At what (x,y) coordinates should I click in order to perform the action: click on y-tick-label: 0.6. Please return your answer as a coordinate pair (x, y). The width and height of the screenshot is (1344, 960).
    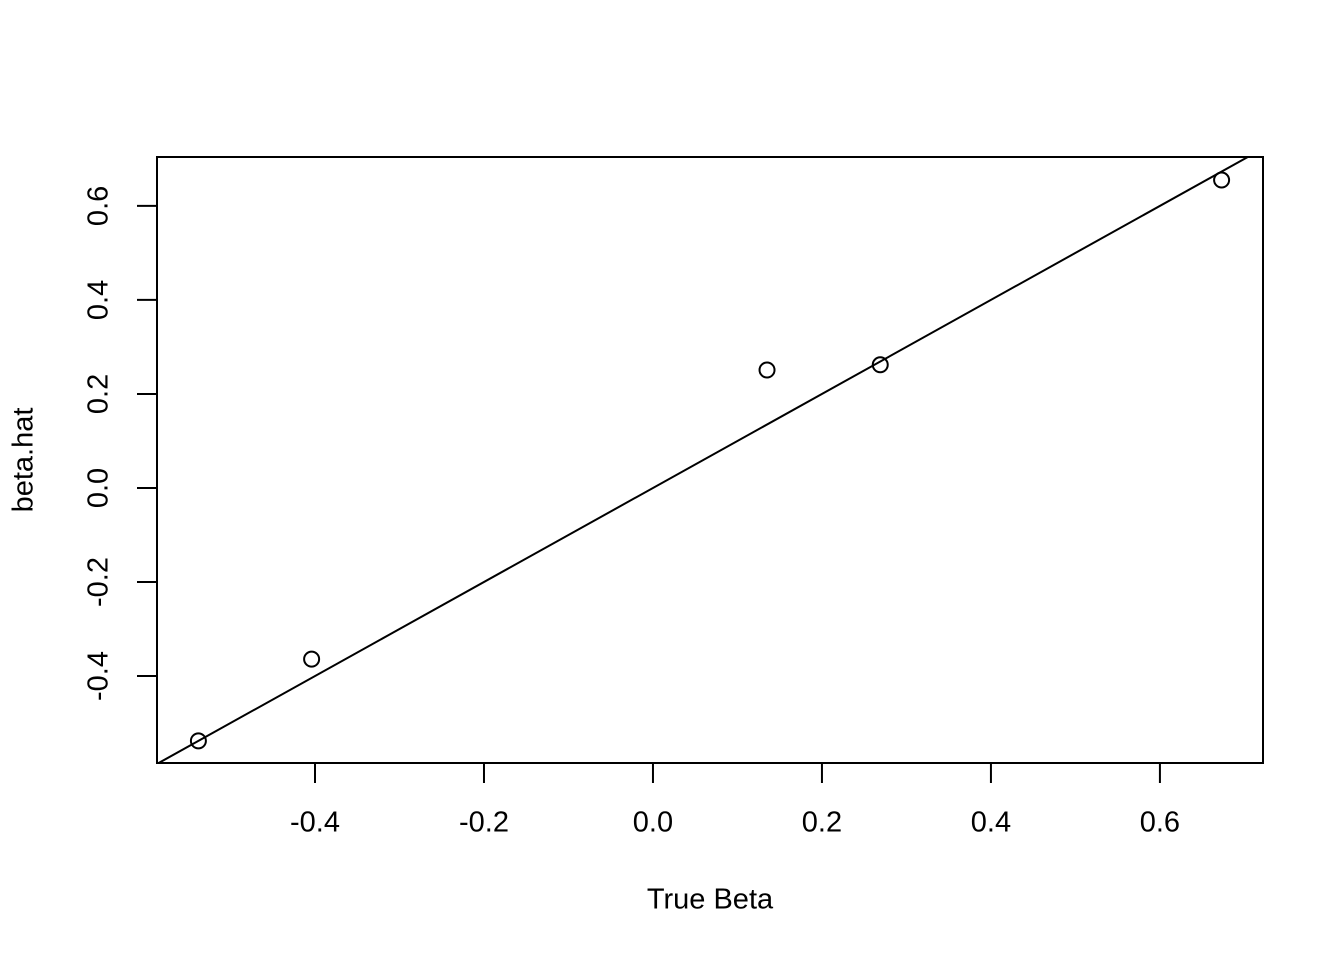
    Looking at the image, I should click on (99, 206).